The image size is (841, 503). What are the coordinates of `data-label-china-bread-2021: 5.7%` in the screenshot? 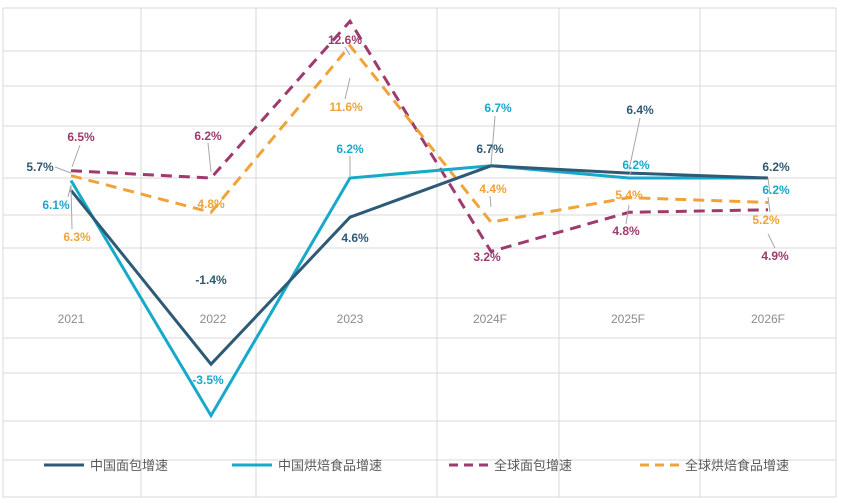 It's located at (40, 167).